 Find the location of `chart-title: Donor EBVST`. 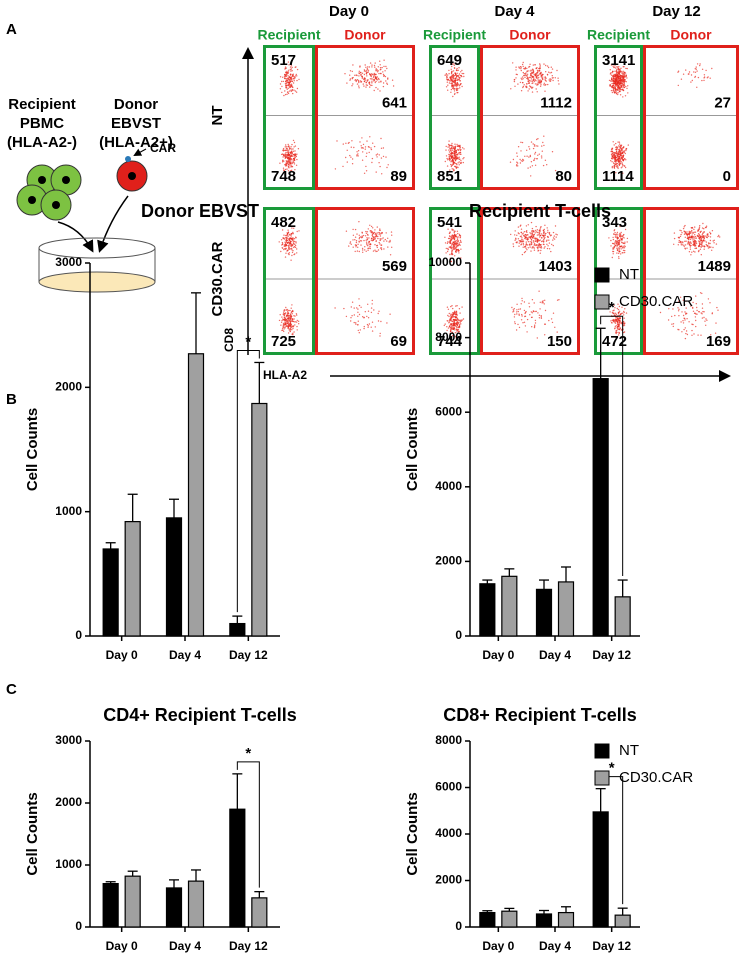

chart-title: Donor EBVST is located at coordinates (200, 211).